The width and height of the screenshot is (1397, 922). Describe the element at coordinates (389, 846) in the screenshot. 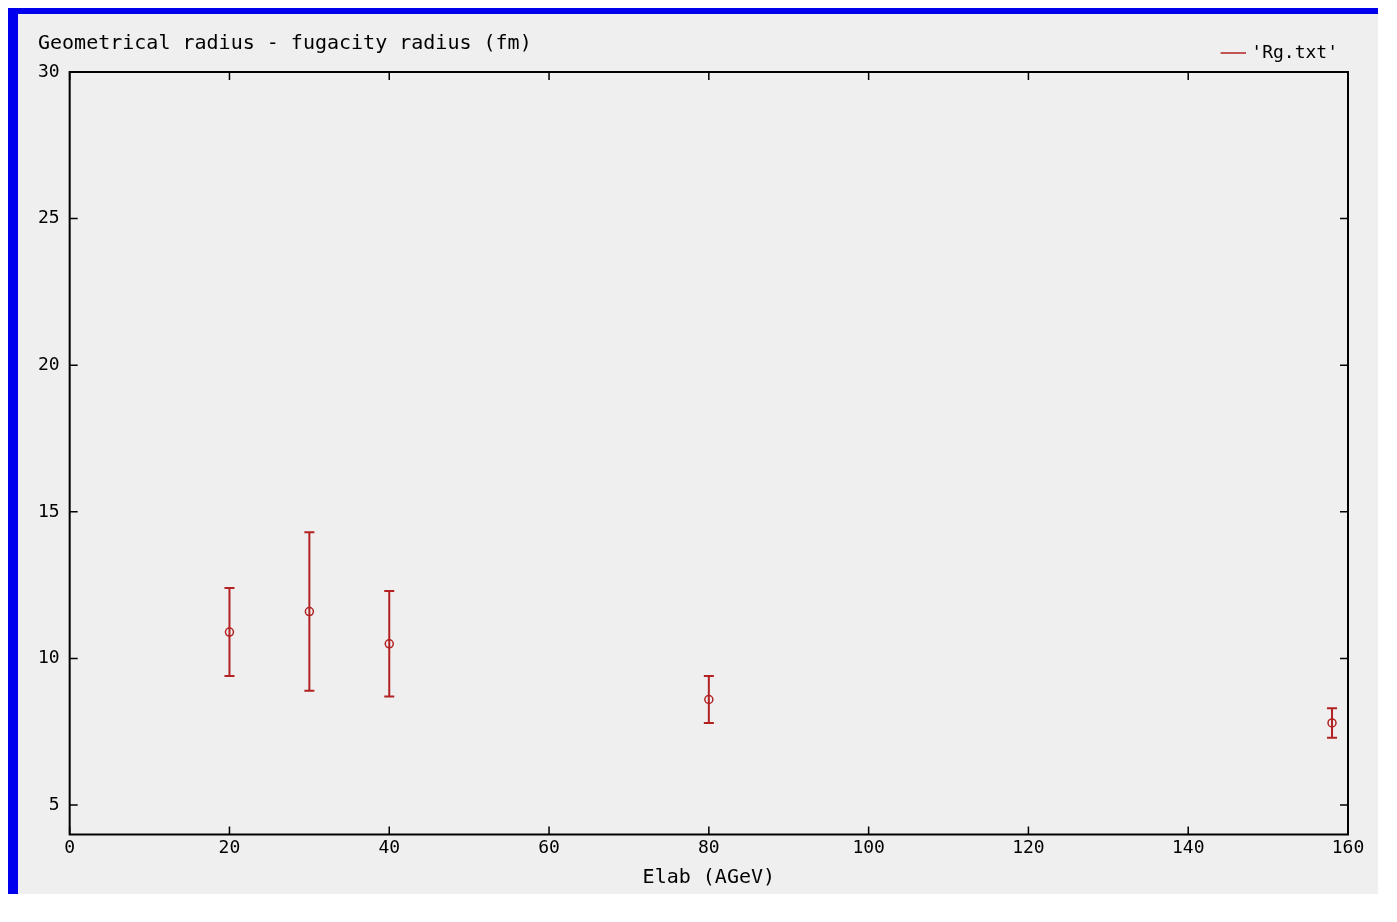

I see `x-tick-label: 40` at that location.